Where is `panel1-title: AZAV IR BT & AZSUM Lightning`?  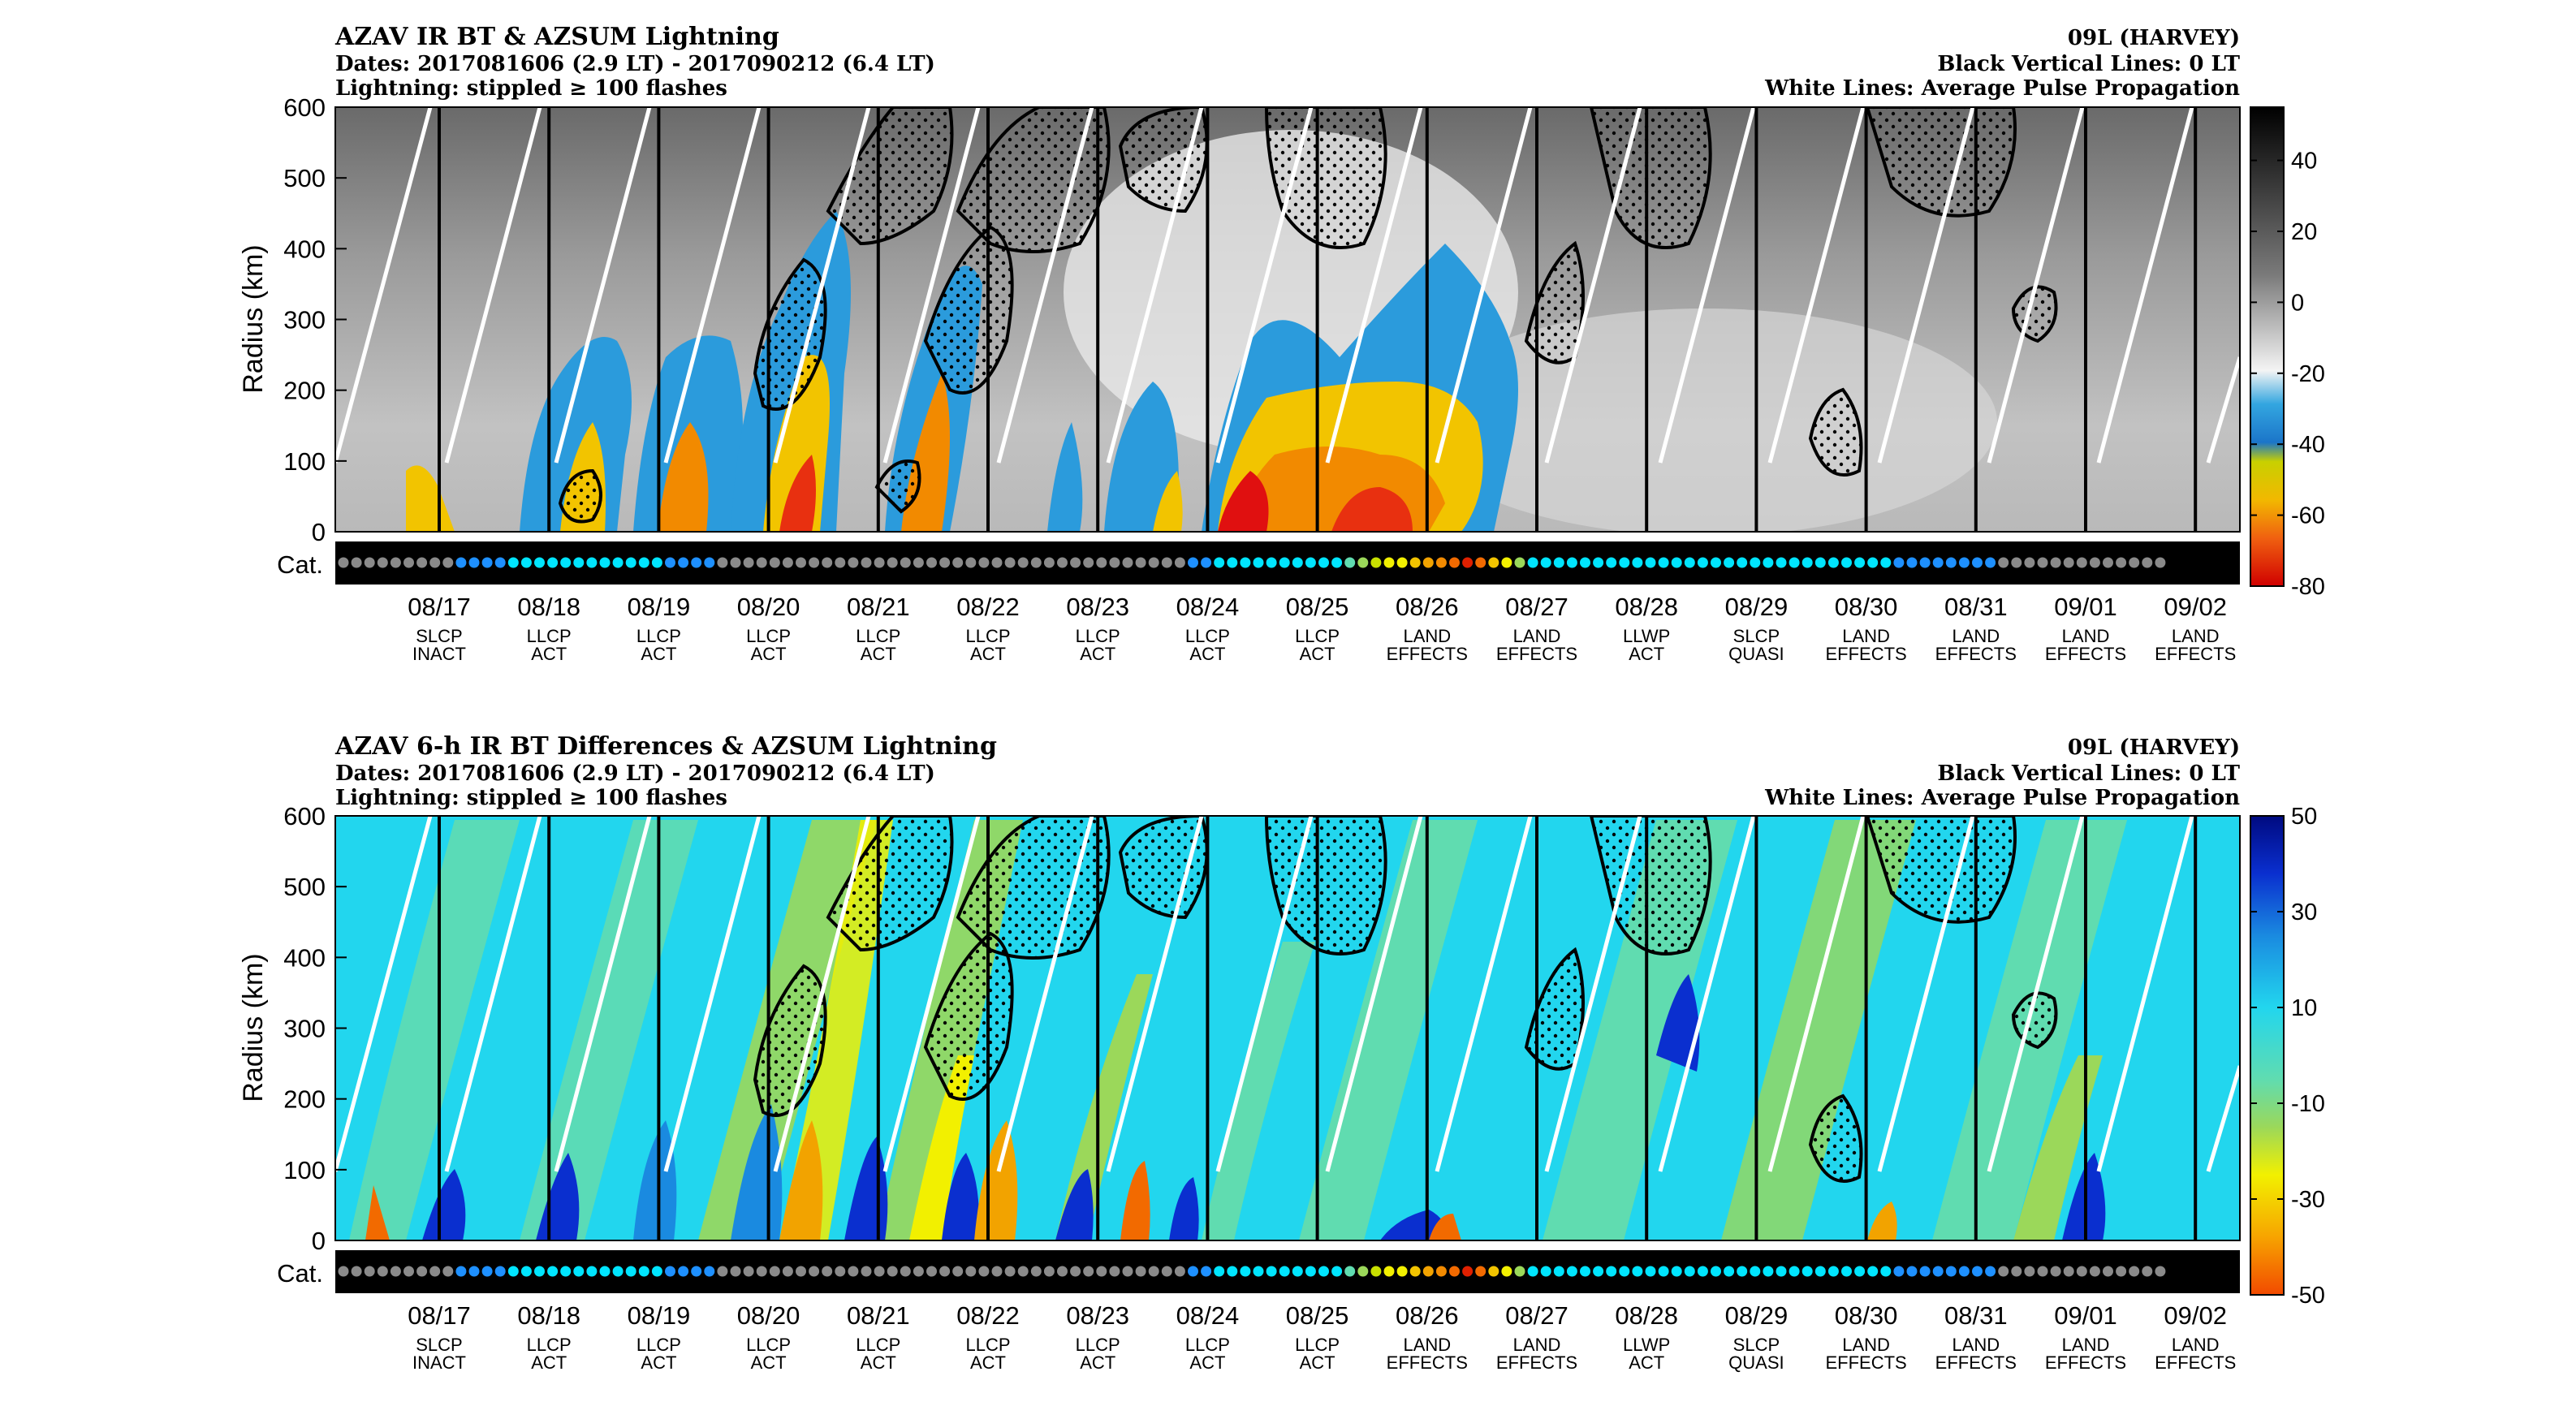 panel1-title: AZAV IR BT & AZSUM Lightning is located at coordinates (556, 37).